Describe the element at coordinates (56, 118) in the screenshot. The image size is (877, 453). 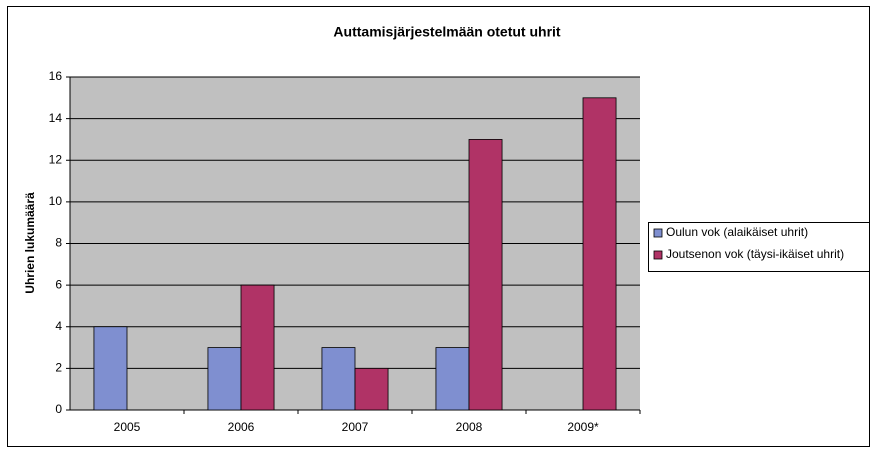
I see `y-tick-label: 14` at that location.